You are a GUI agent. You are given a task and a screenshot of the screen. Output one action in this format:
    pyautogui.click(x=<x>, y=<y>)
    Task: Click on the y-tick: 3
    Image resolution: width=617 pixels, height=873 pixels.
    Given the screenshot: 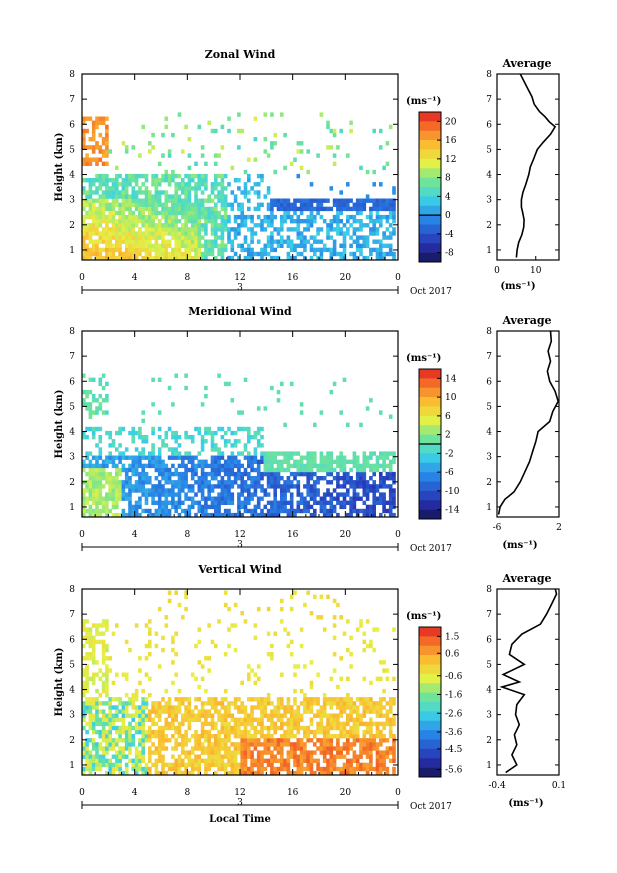 What is the action you would take?
    pyautogui.click(x=233, y=458)
    